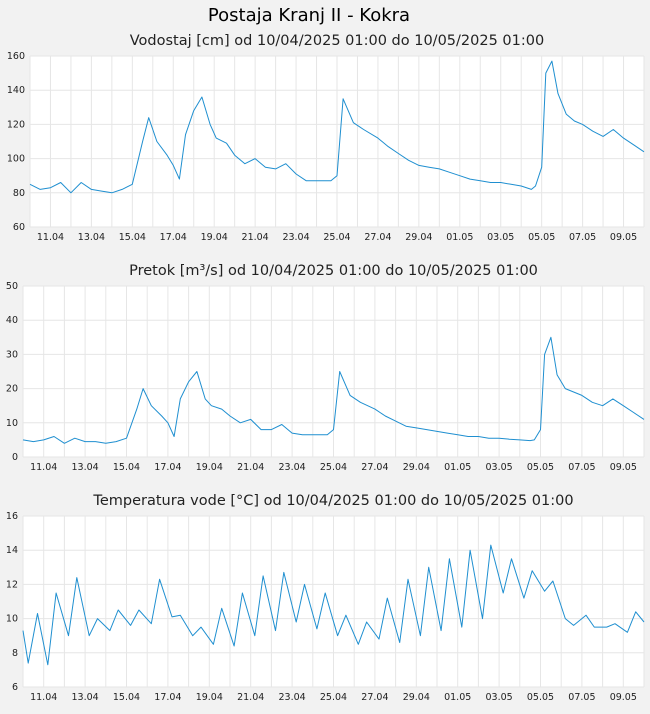 This screenshot has height=714, width=650. Describe the element at coordinates (12, 550) in the screenshot. I see `y-tick-label: 14` at that location.